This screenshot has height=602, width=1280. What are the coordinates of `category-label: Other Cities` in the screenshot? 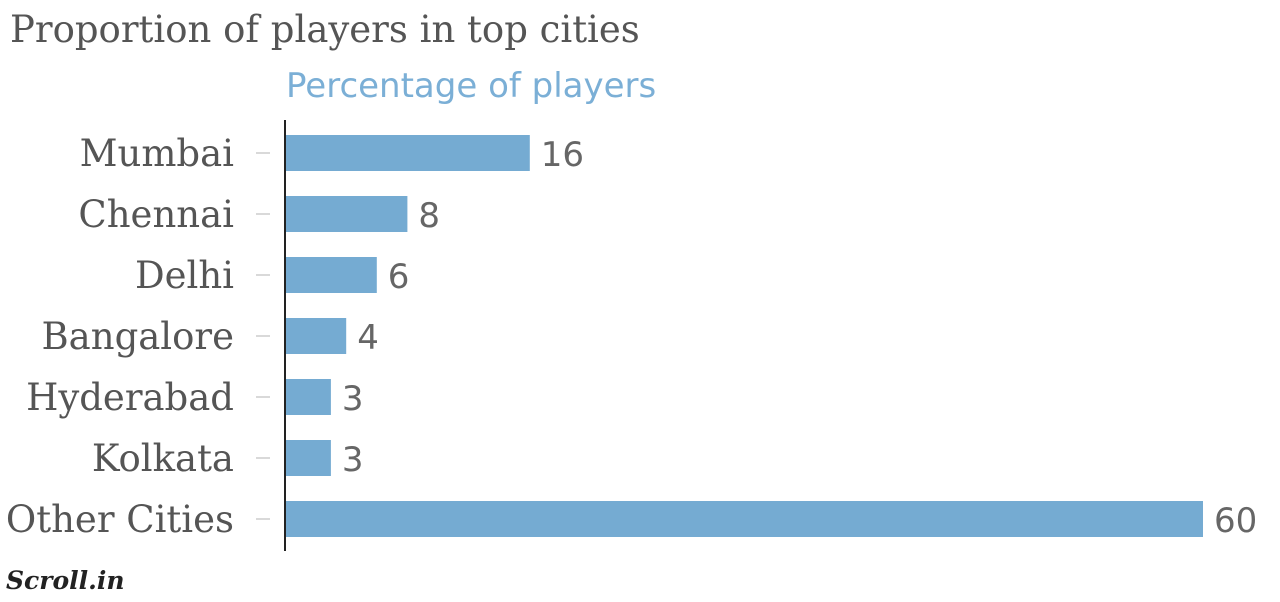 It's located at (120, 519).